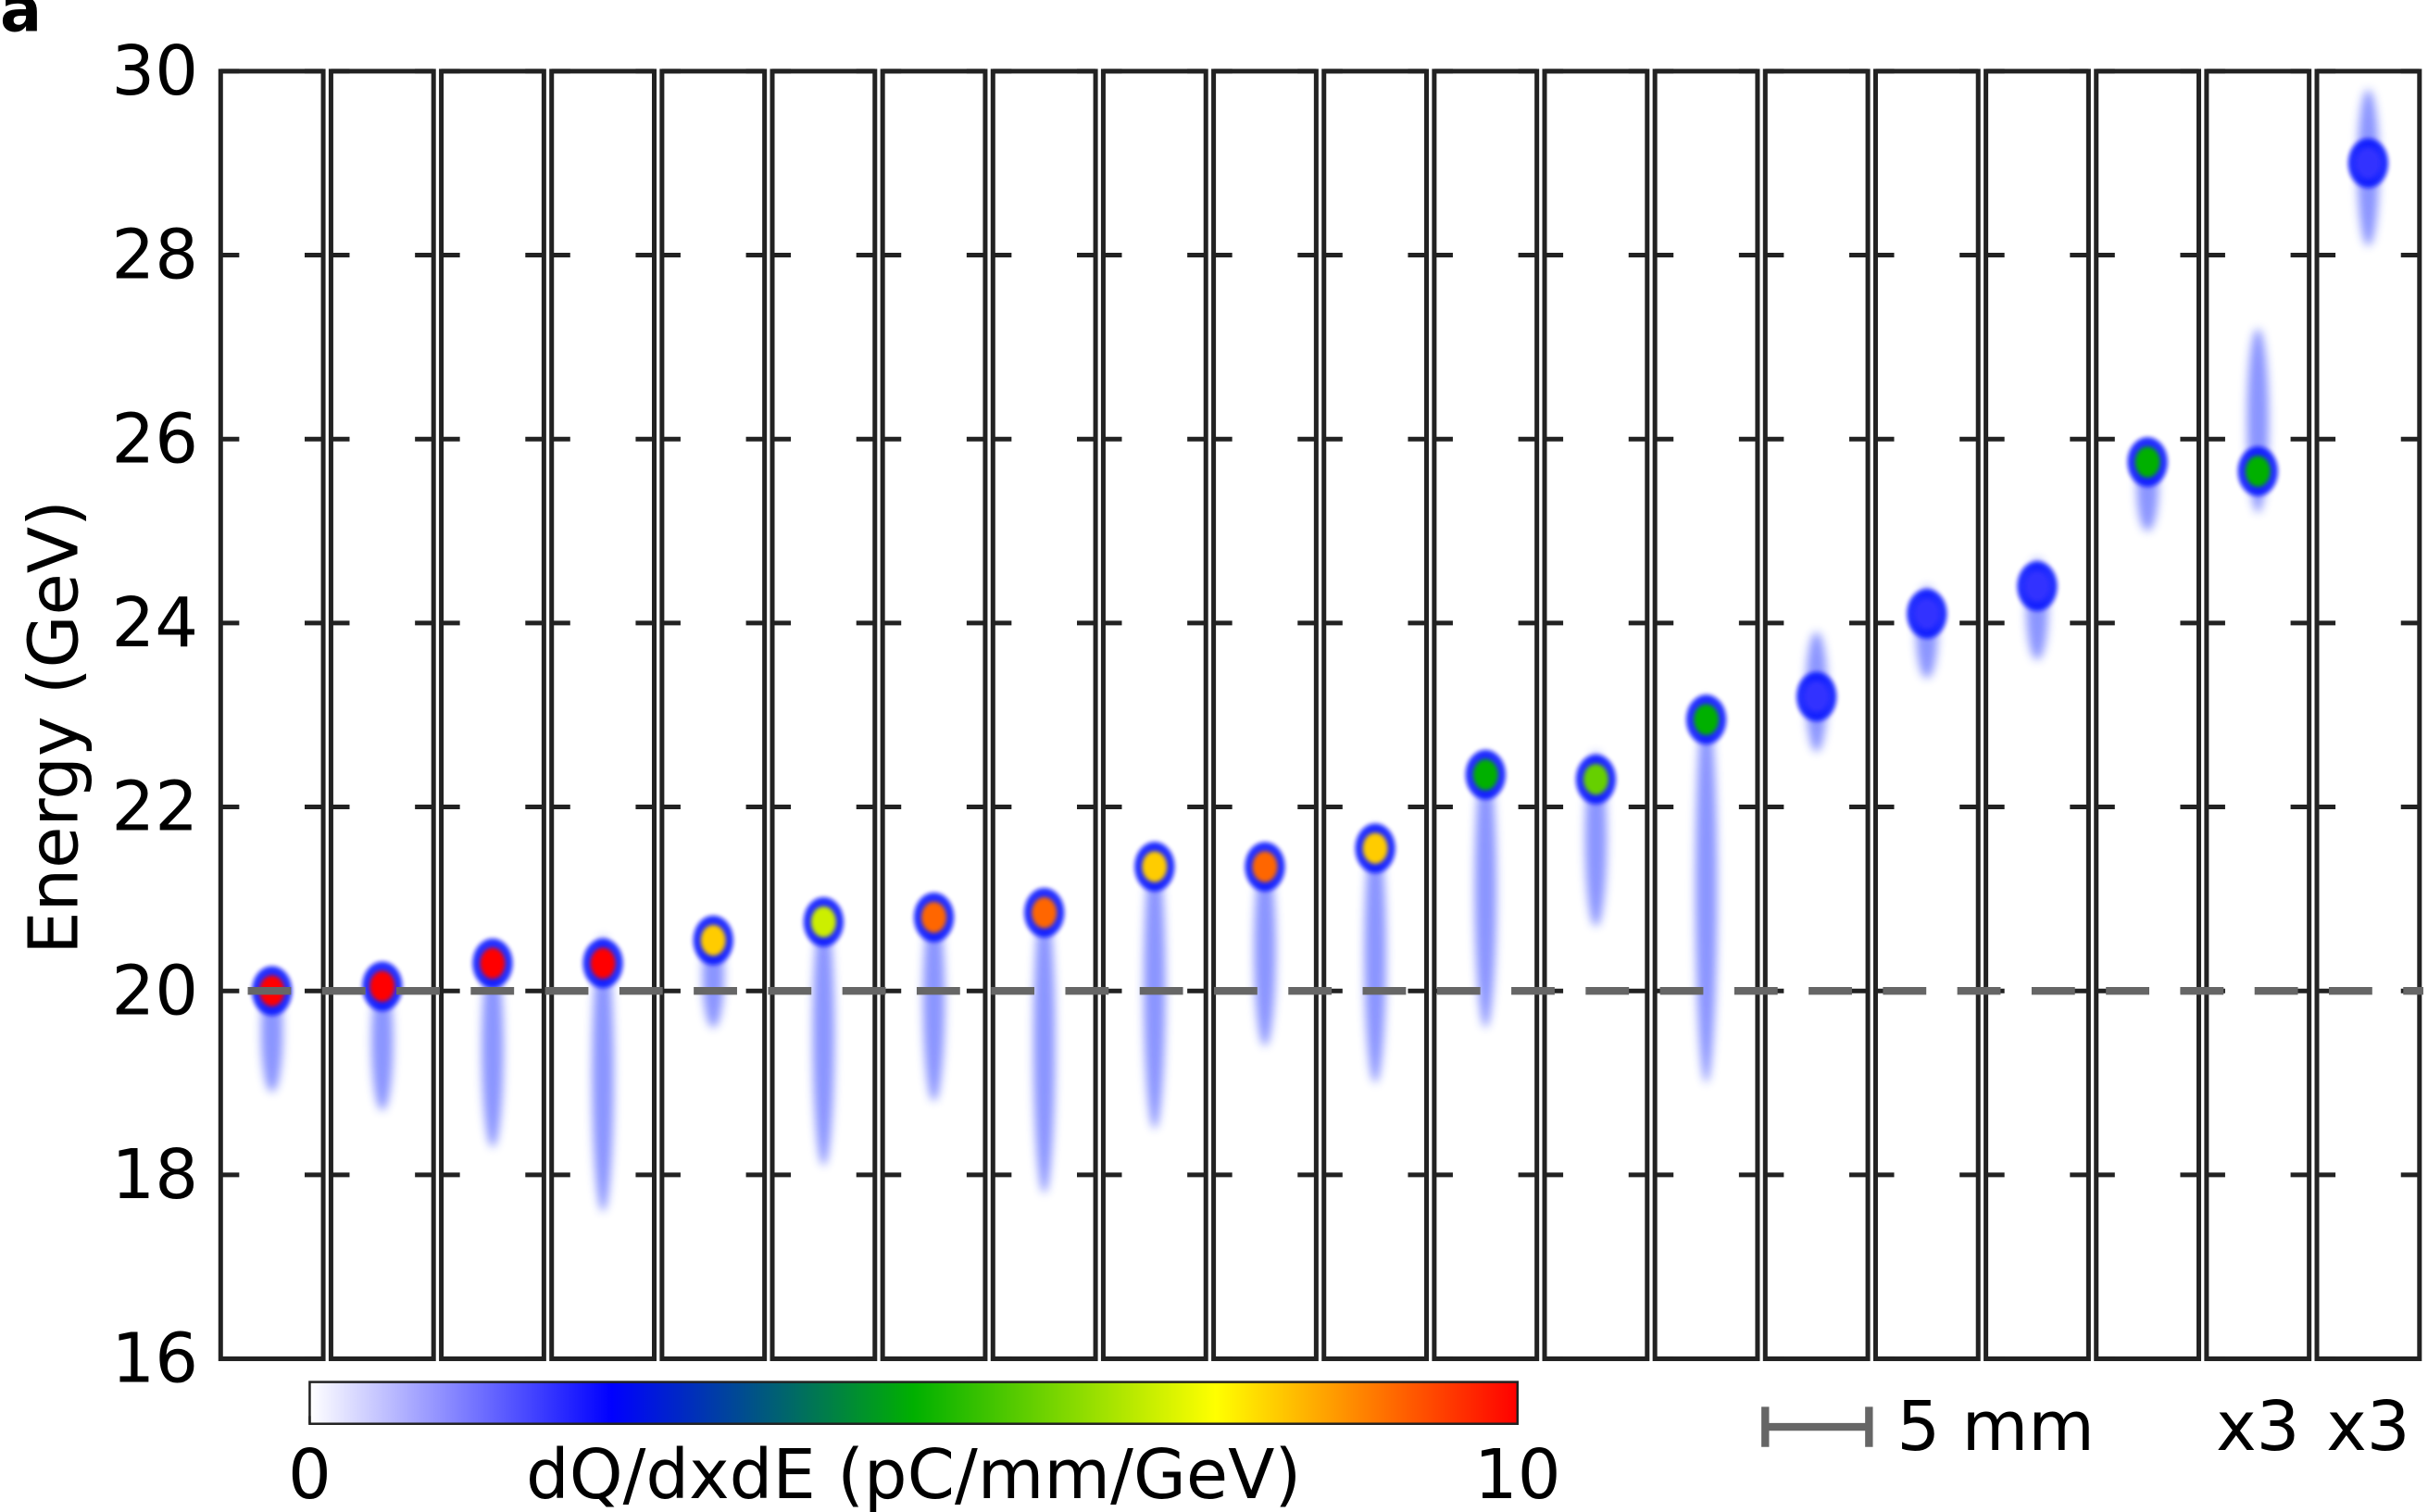 The image size is (2428, 1512). Describe the element at coordinates (1996, 1428) in the screenshot. I see `scale-bar-label: 5 mm` at that location.